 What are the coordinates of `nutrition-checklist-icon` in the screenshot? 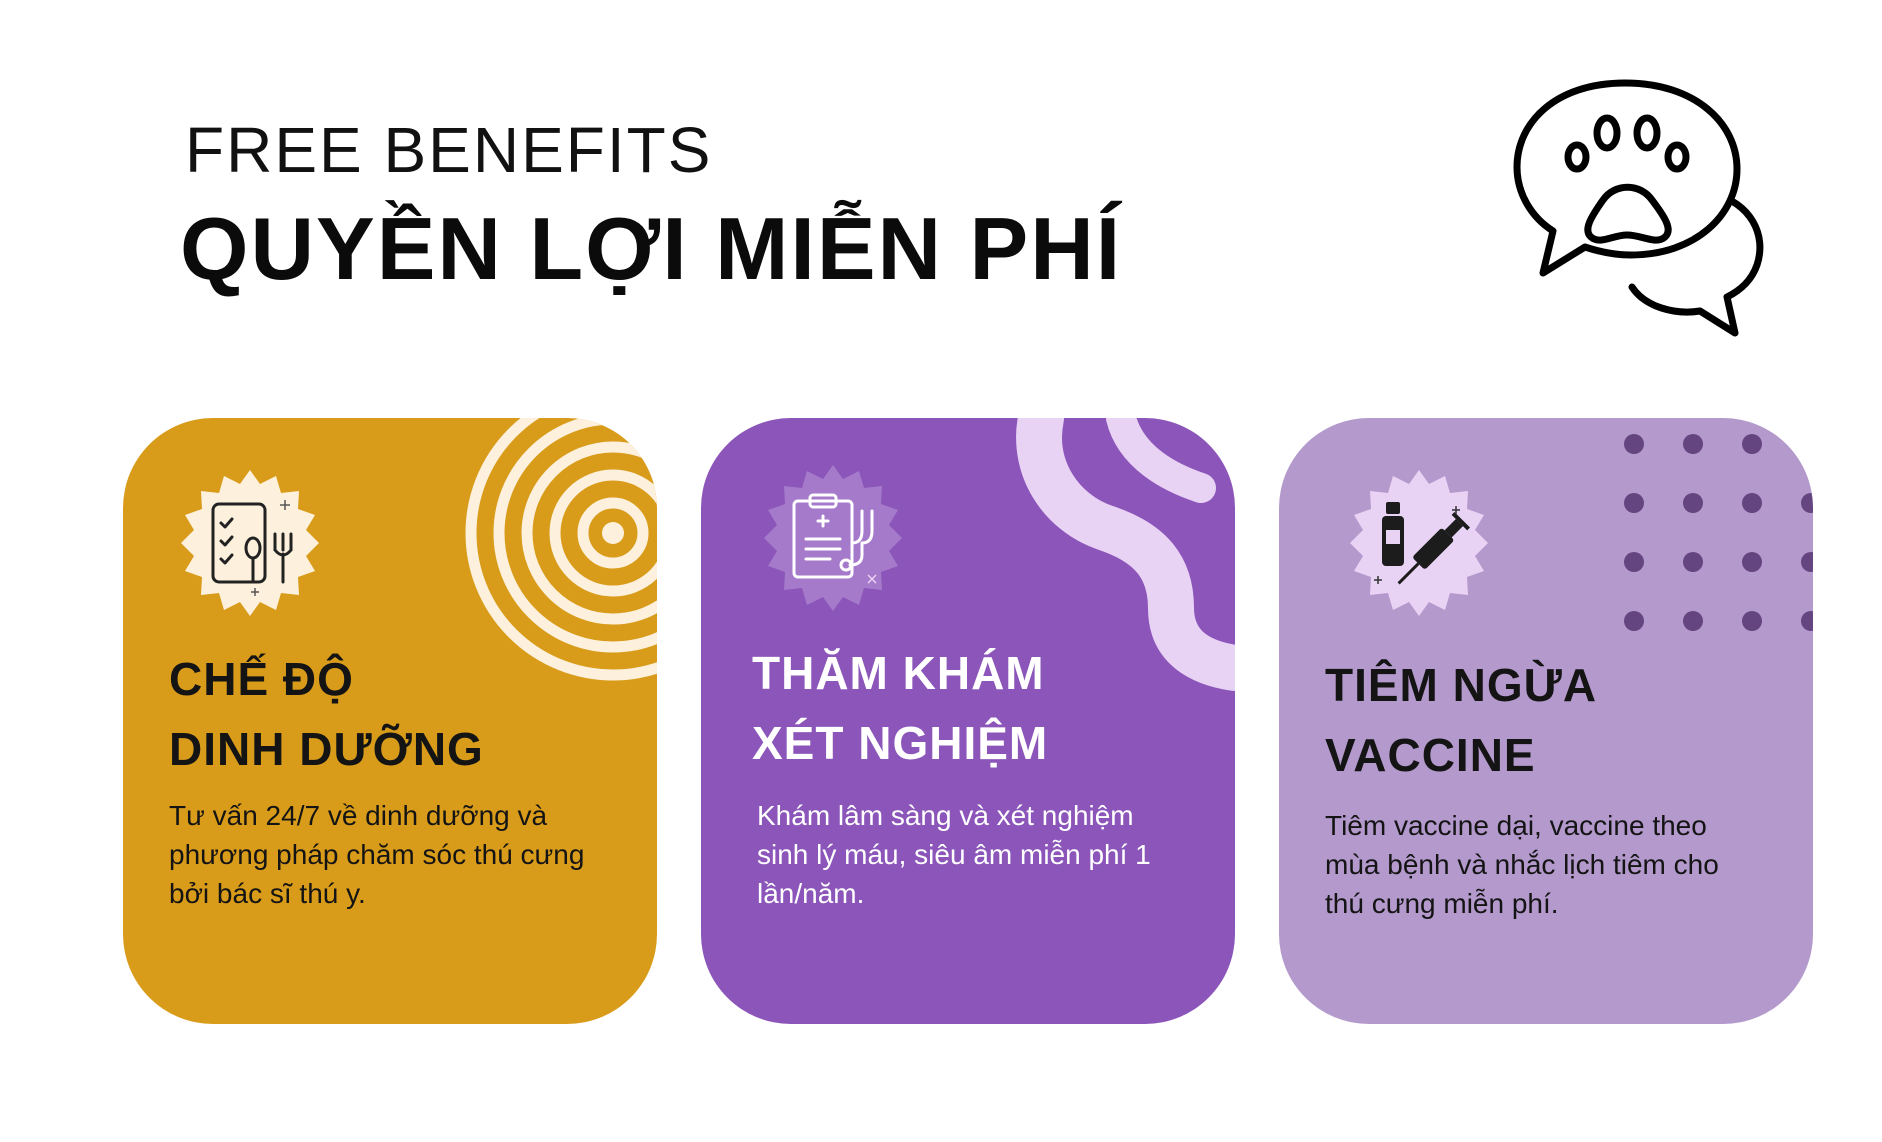 It's located at (250, 543).